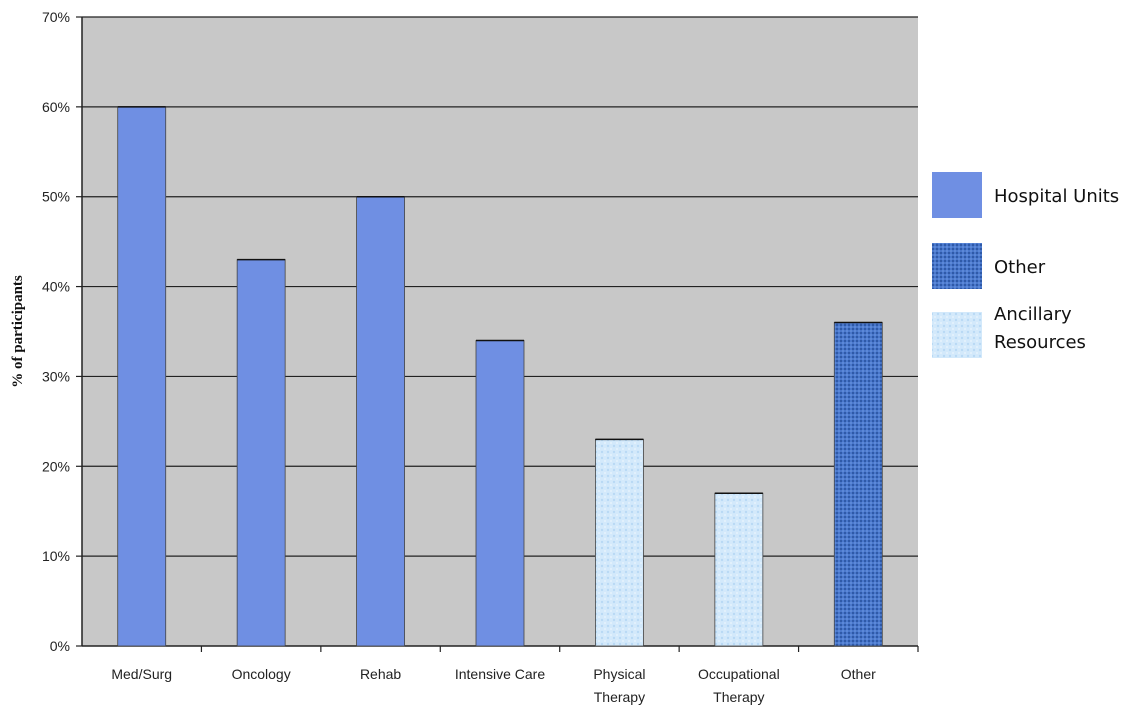  What do you see at coordinates (60, 646) in the screenshot?
I see `y-tick-label: 0%` at bounding box center [60, 646].